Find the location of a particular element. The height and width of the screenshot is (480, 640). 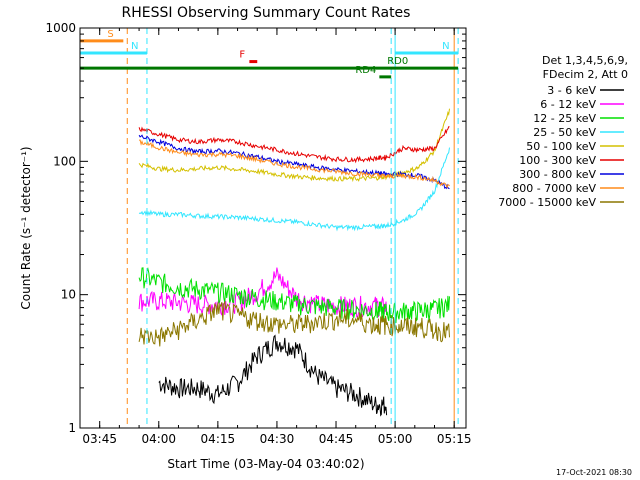

x-axis-label: Start Time (03-May-04 03:40:02) is located at coordinates (265, 464).